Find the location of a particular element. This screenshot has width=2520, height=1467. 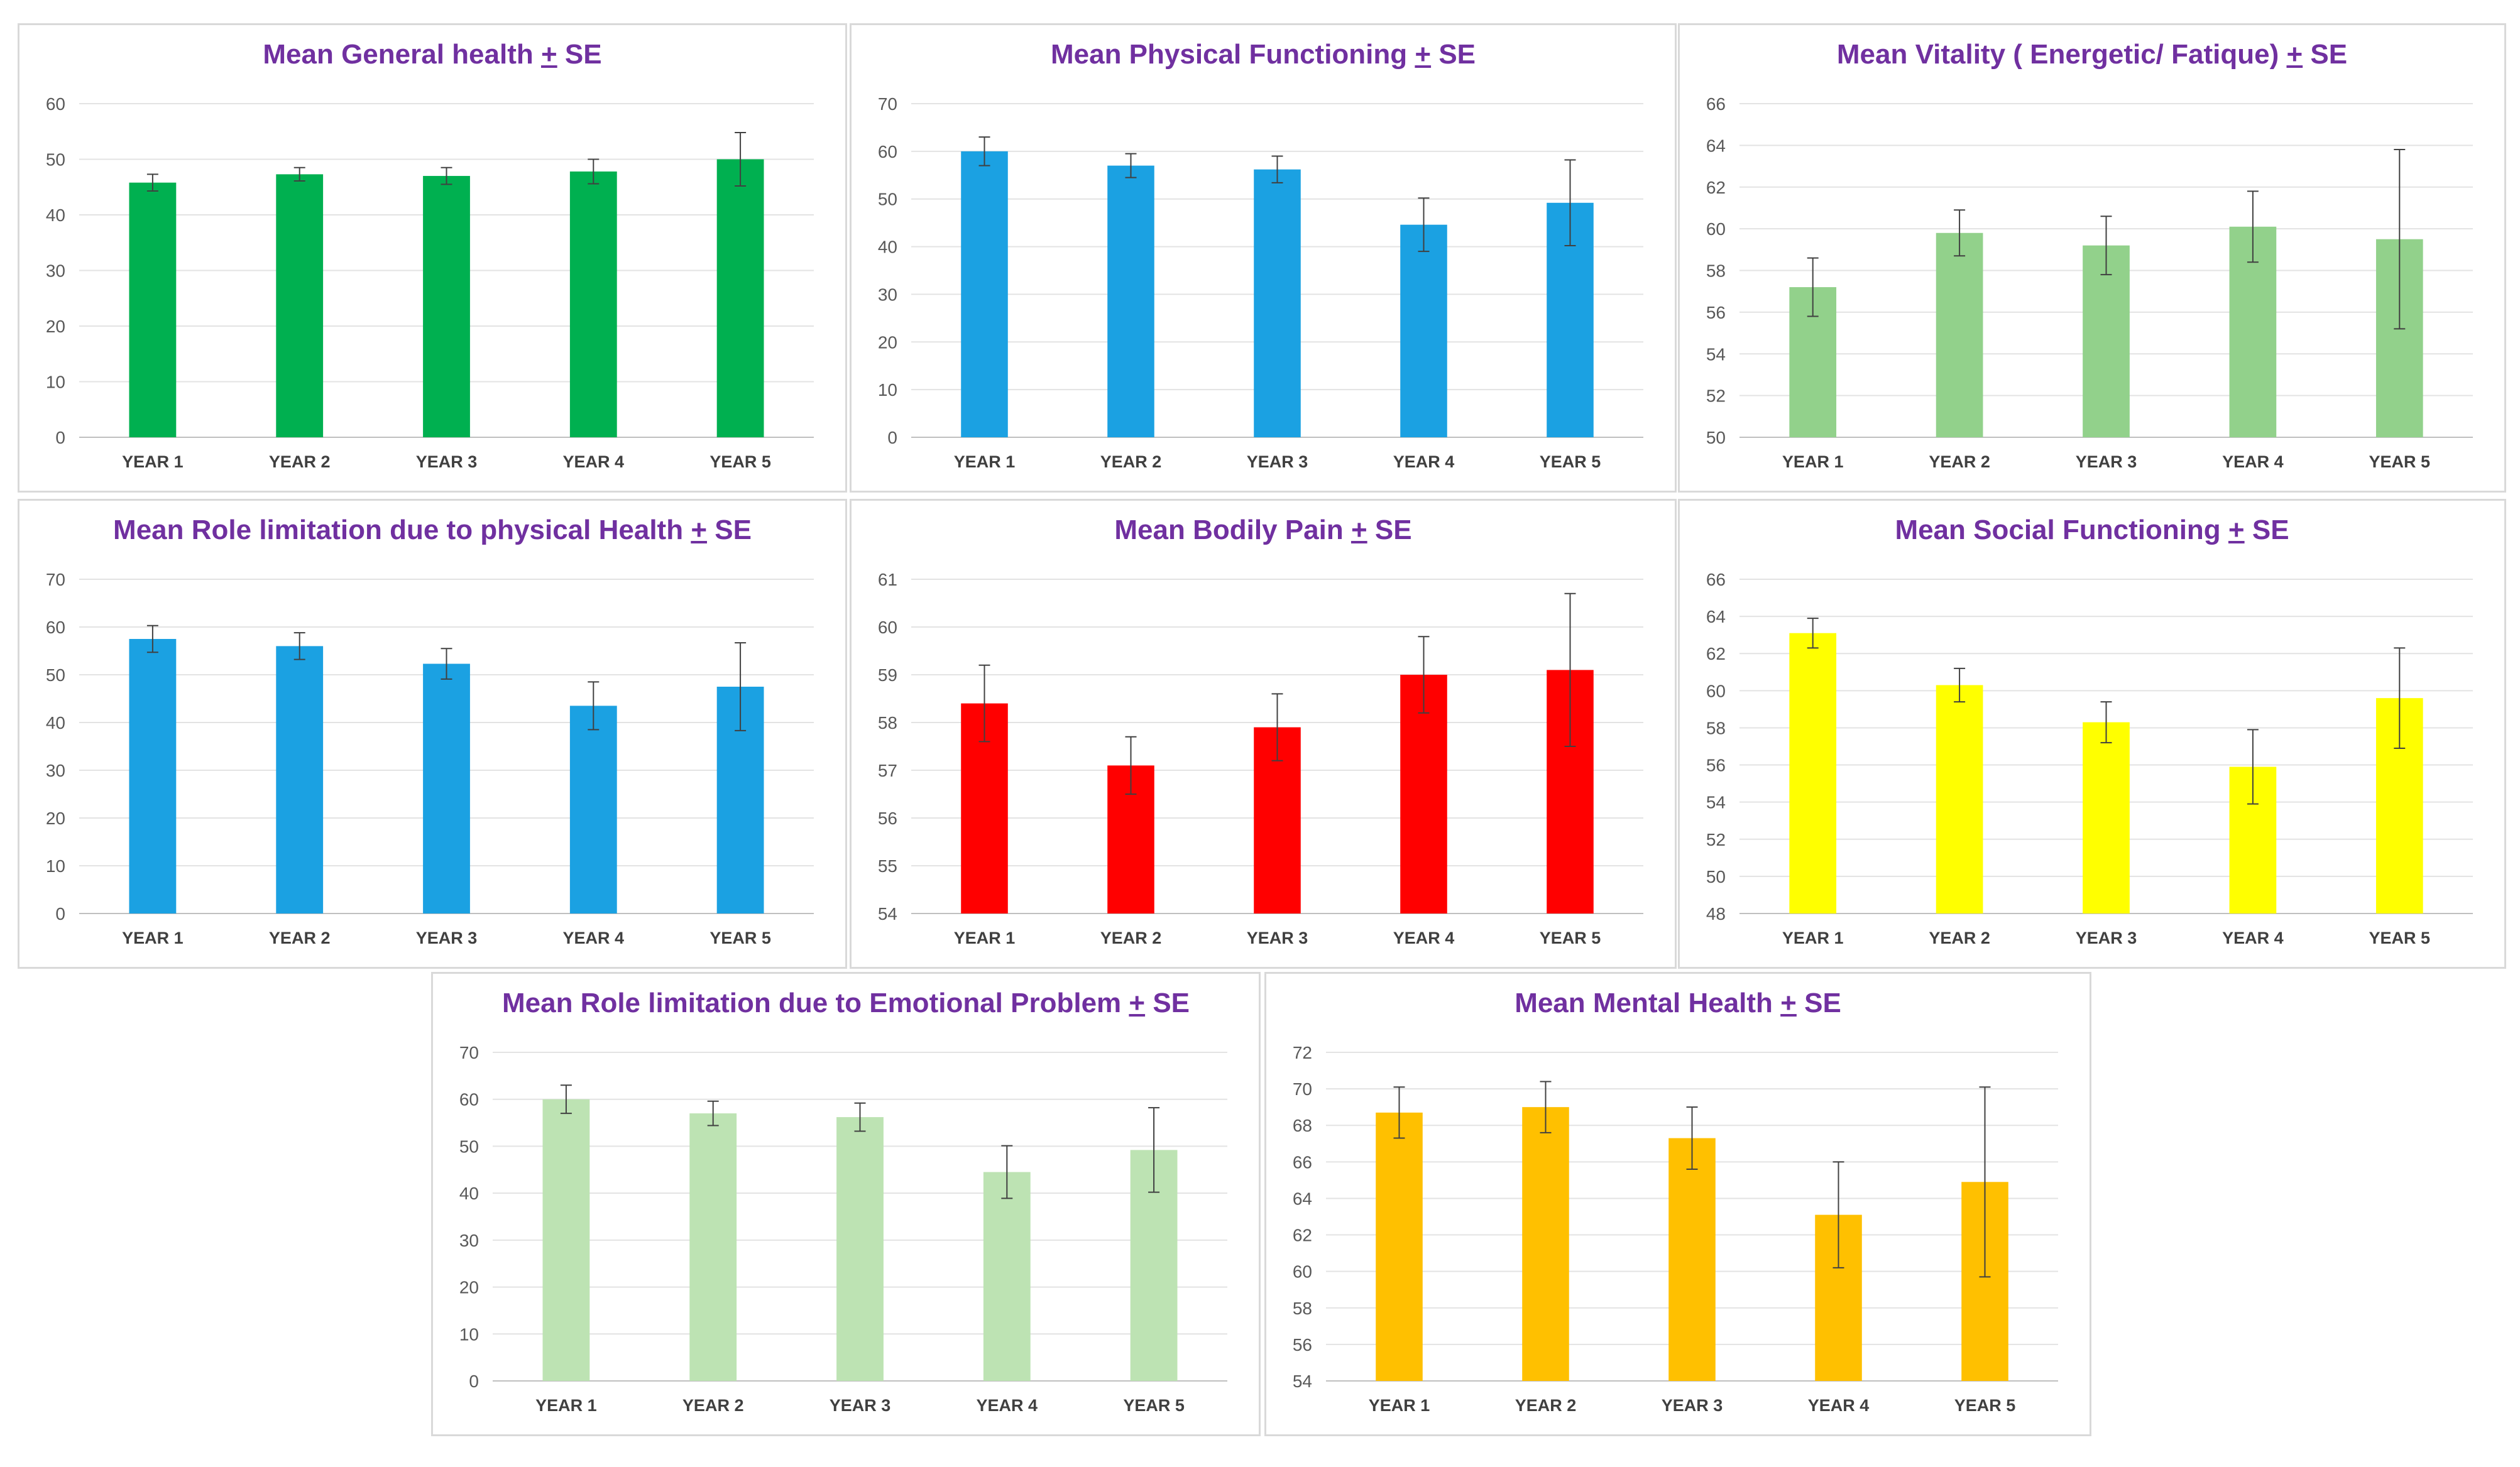

y-tick-label: 66 is located at coordinates (1716, 104).